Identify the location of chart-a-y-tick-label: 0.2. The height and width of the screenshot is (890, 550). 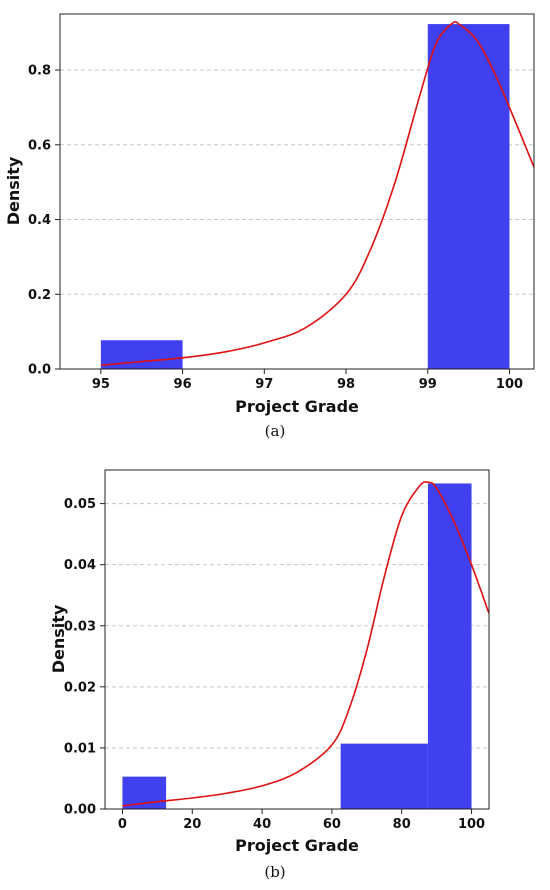
(39, 295).